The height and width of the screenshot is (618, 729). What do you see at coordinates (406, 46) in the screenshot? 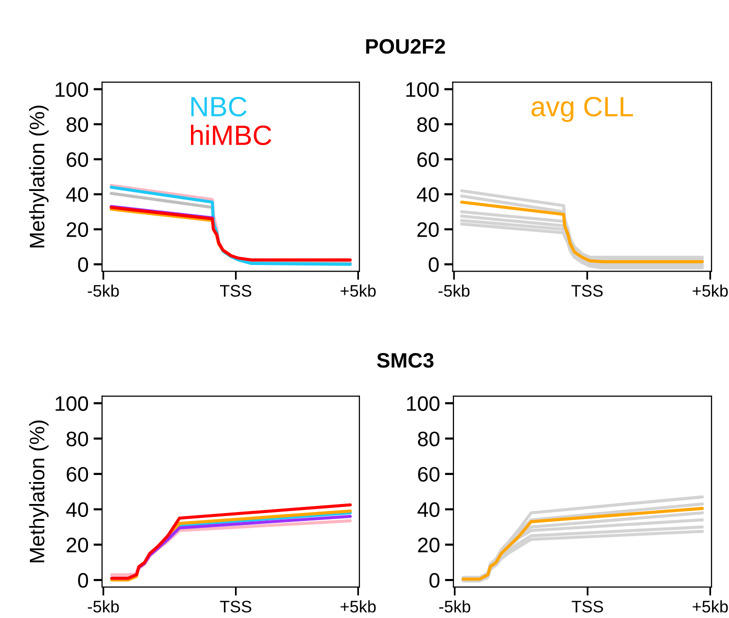
I see `text: POU2F2` at bounding box center [406, 46].